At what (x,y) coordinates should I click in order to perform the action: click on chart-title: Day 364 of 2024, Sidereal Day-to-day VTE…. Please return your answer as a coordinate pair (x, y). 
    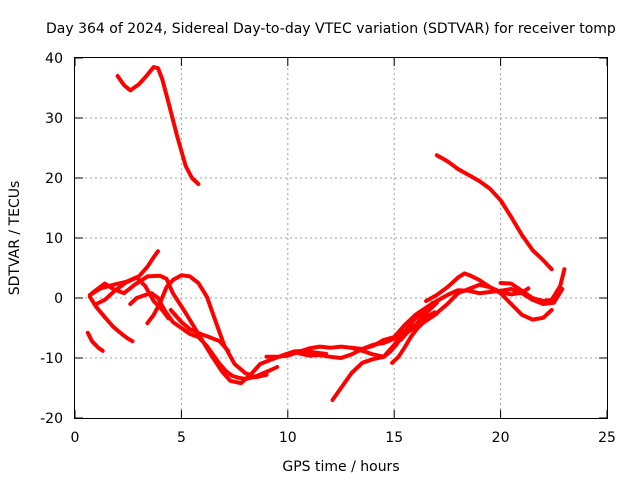
    Looking at the image, I should click on (331, 29).